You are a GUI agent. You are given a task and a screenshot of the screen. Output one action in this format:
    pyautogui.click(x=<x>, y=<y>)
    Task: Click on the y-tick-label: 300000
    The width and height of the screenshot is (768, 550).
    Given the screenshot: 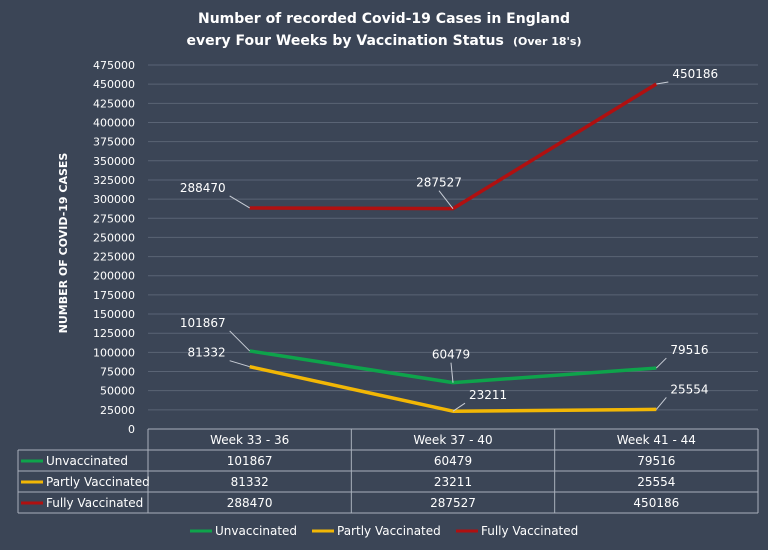 What is the action you would take?
    pyautogui.click(x=114, y=199)
    